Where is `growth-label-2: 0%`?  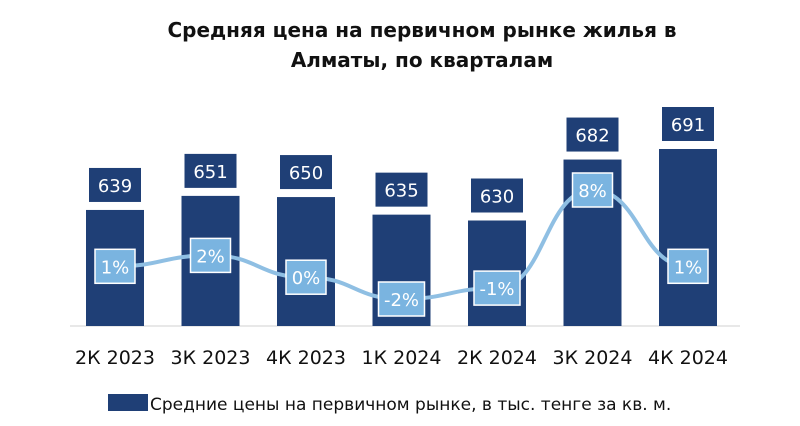 growth-label-2: 0% is located at coordinates (306, 278).